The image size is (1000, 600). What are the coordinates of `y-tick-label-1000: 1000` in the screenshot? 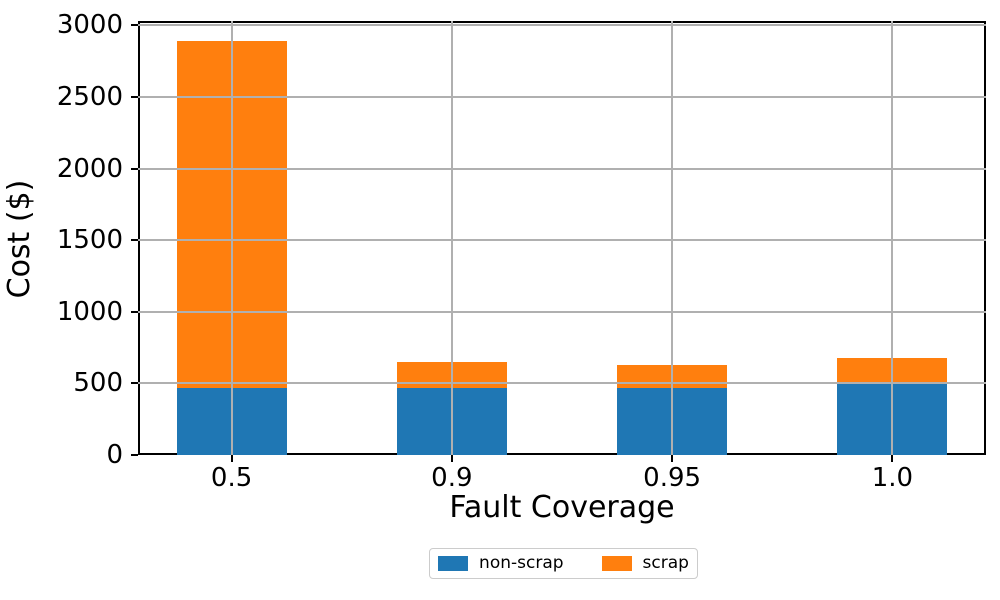 It's located at (89, 311).